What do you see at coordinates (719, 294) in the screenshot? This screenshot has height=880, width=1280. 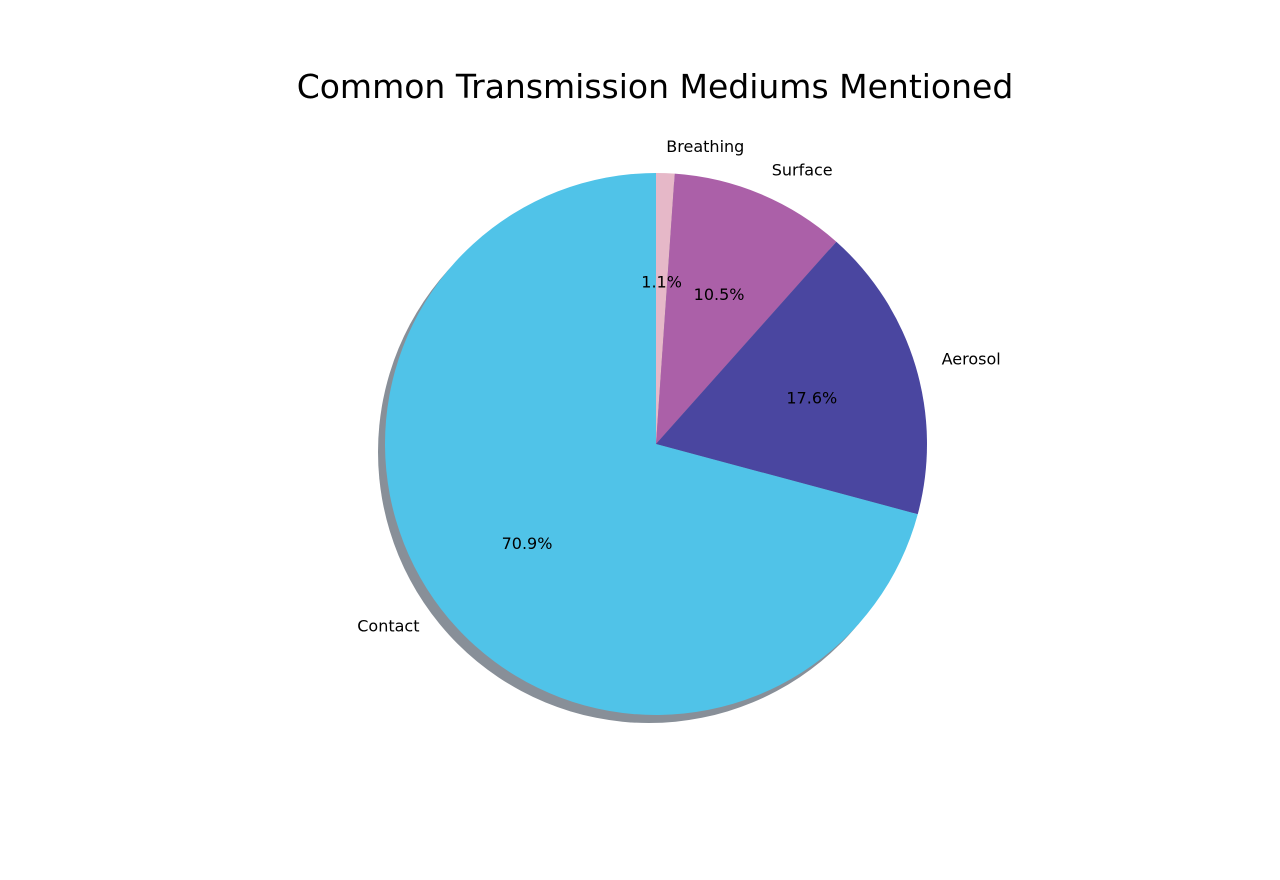 I see `slice-pct-surface: 10.5%` at bounding box center [719, 294].